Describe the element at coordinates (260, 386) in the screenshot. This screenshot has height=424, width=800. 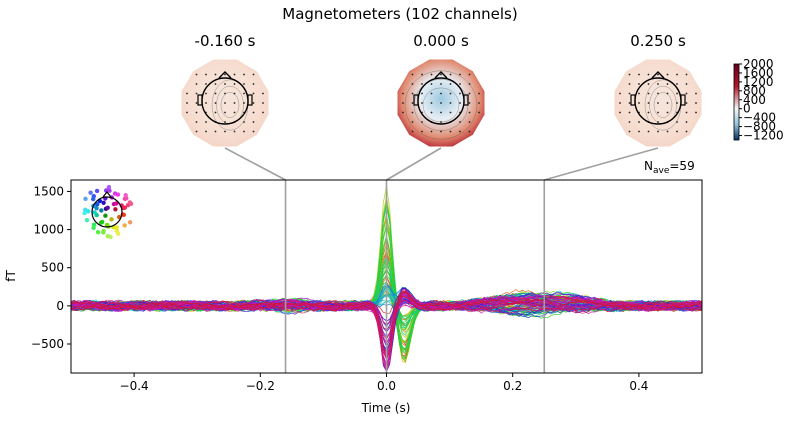
I see `x-tick-label: −0.2` at that location.